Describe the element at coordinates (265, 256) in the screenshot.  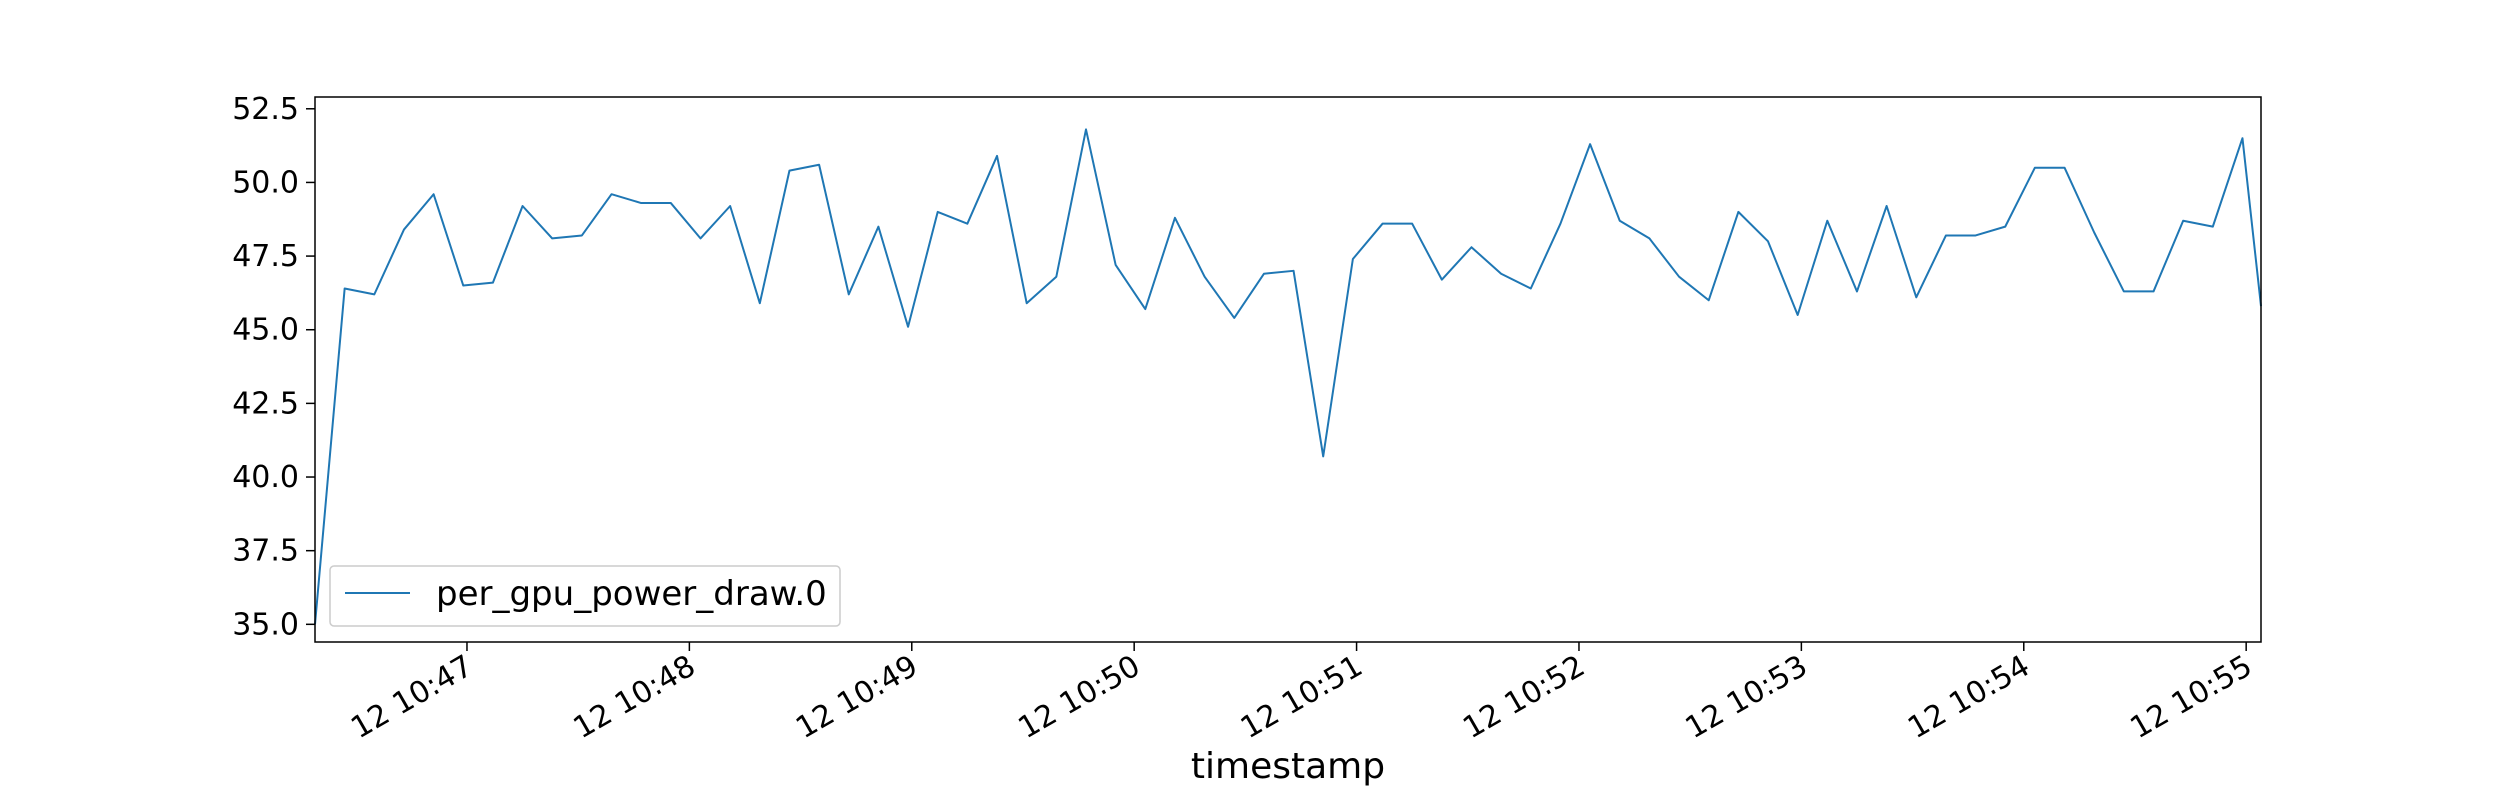
I see `y-tick-label: 47.5` at that location.